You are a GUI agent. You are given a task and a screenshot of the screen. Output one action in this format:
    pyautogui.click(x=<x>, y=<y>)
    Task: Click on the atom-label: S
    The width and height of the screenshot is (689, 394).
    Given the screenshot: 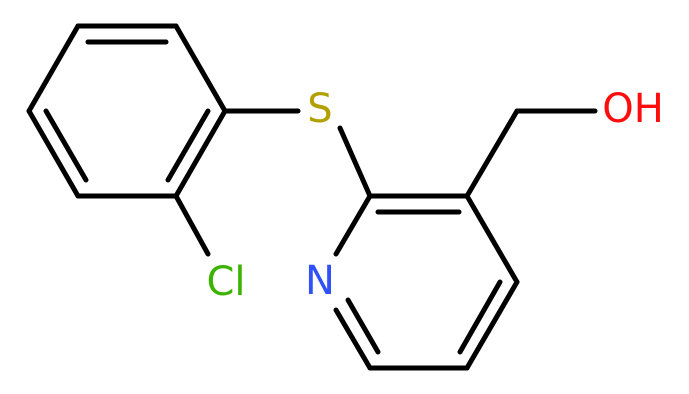 What is the action you would take?
    pyautogui.click(x=319, y=109)
    